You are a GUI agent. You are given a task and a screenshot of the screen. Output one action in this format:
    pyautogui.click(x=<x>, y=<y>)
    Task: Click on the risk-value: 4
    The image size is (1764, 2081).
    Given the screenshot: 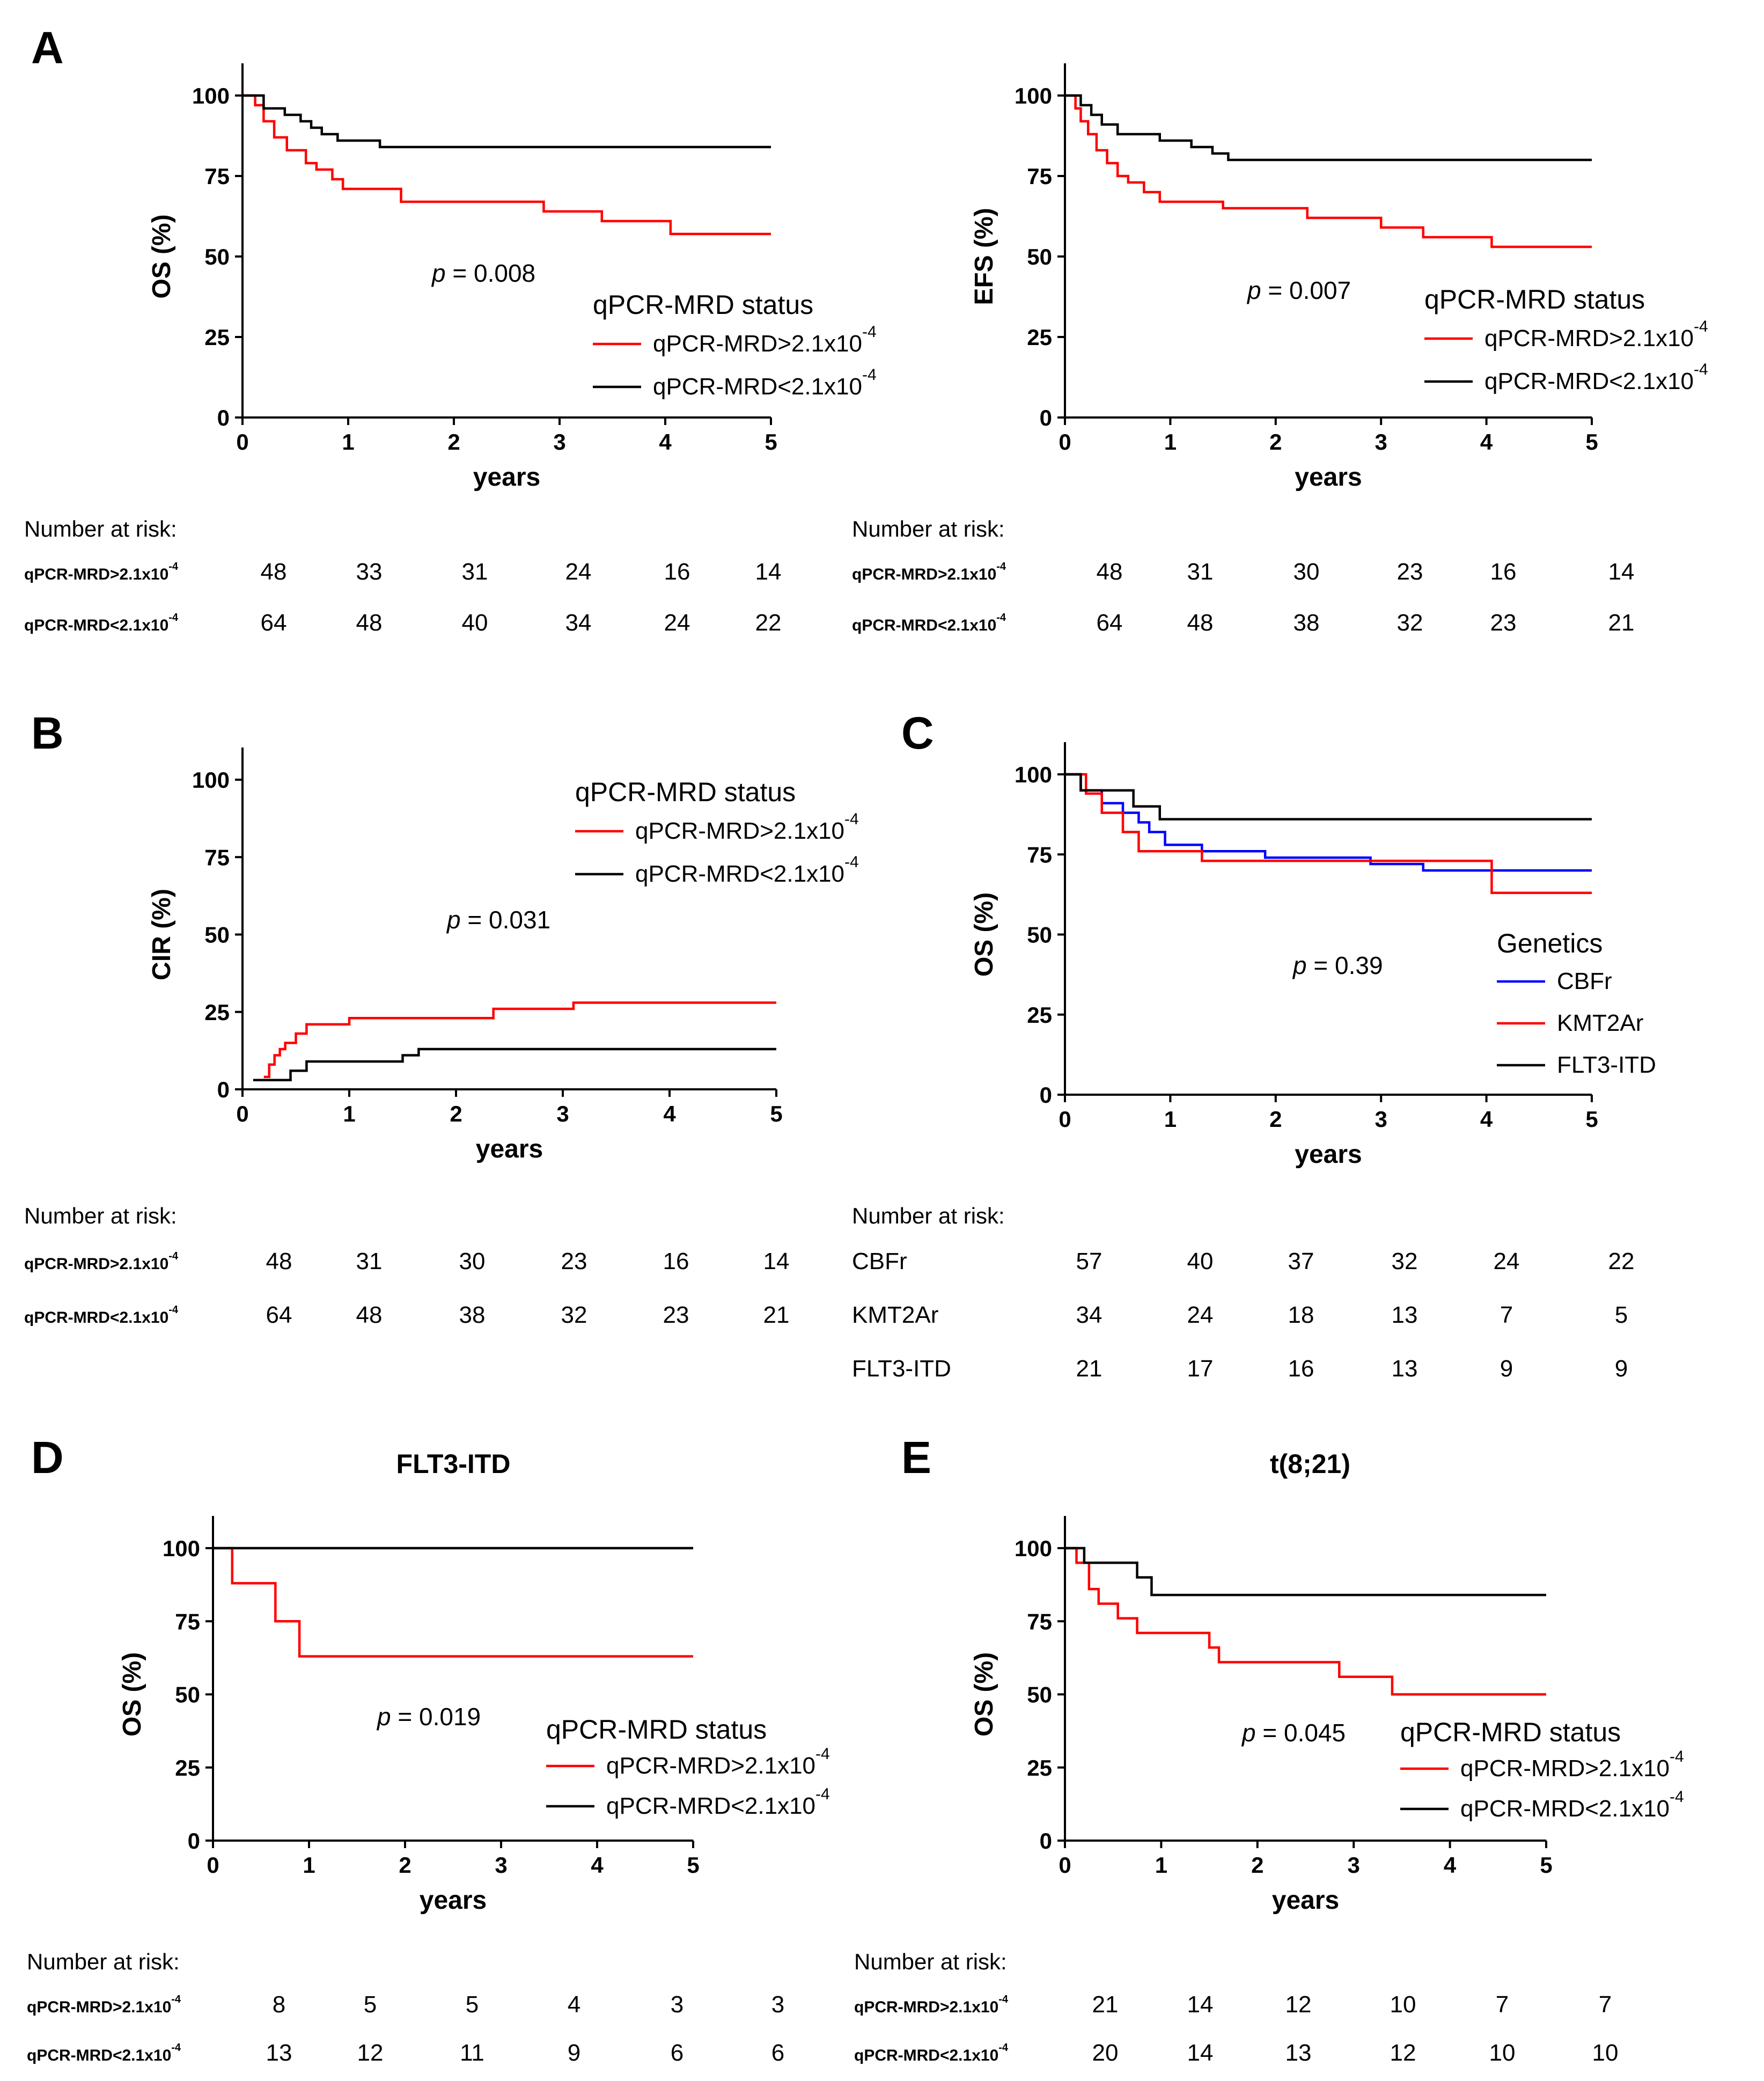 What is the action you would take?
    pyautogui.click(x=574, y=2004)
    